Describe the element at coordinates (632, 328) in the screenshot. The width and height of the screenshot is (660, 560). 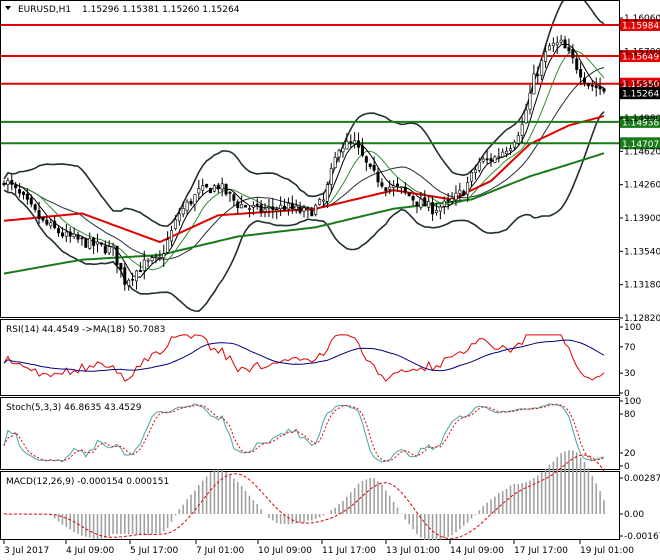
I see `rsi-tick-label: 100` at that location.